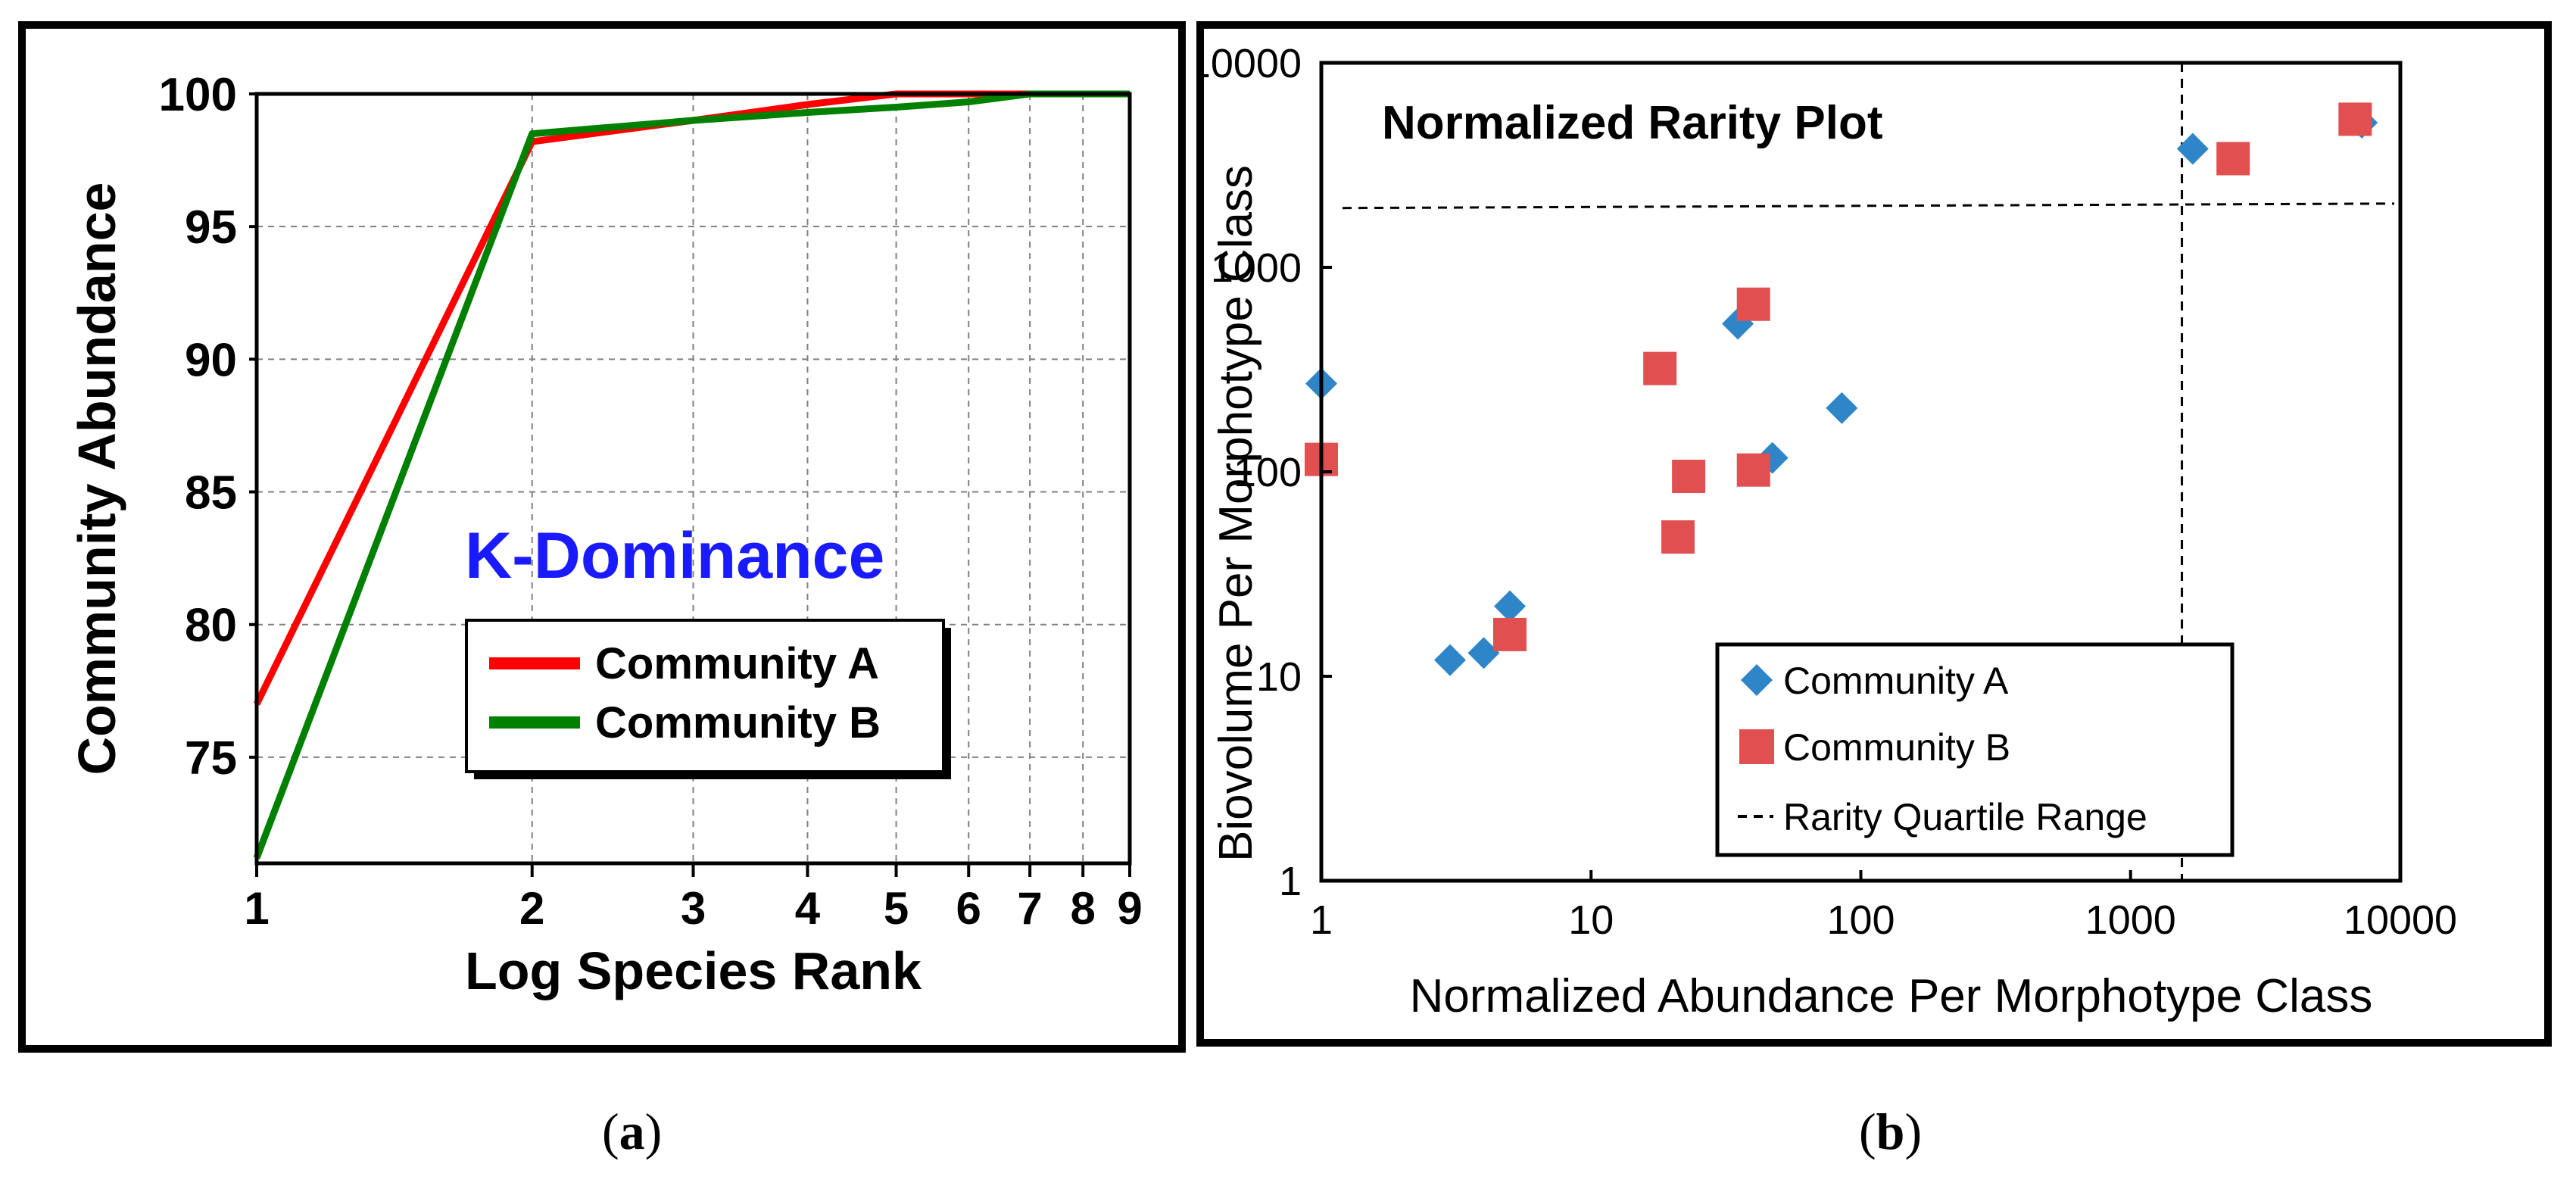 Image resolution: width=2576 pixels, height=1192 pixels. I want to click on panel-label-b: (b), so click(1891, 1131).